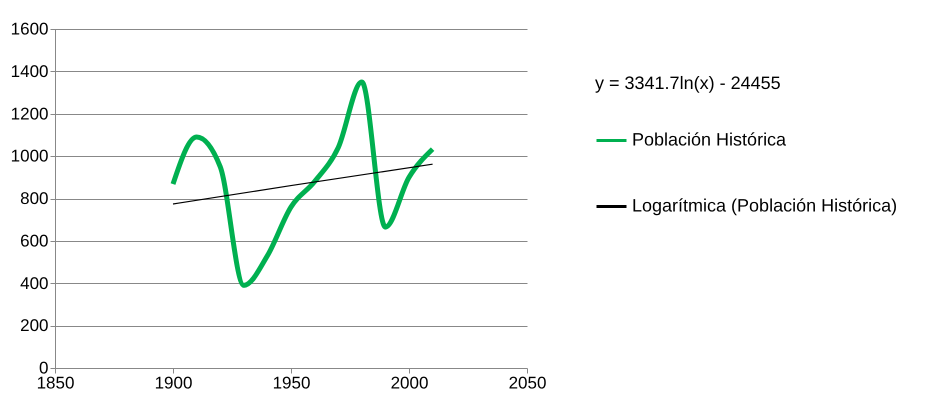  I want to click on x-tick-label: 2000, so click(409, 383).